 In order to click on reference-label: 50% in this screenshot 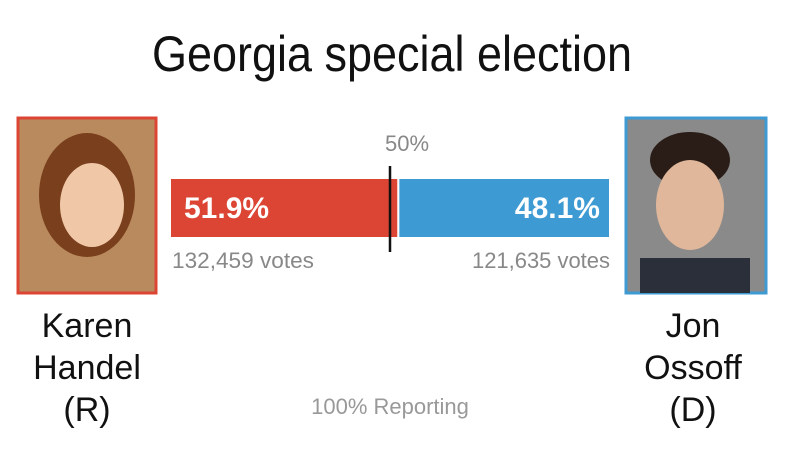, I will do `click(407, 143)`.